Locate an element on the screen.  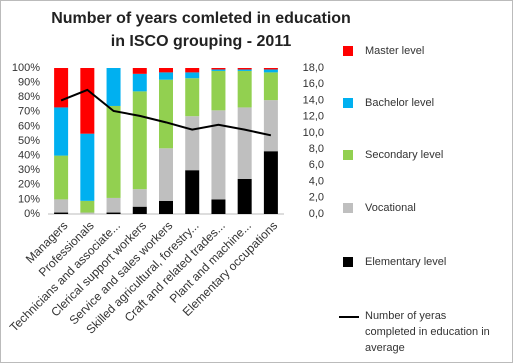
y-tick-label: 40% is located at coordinates (29, 156).